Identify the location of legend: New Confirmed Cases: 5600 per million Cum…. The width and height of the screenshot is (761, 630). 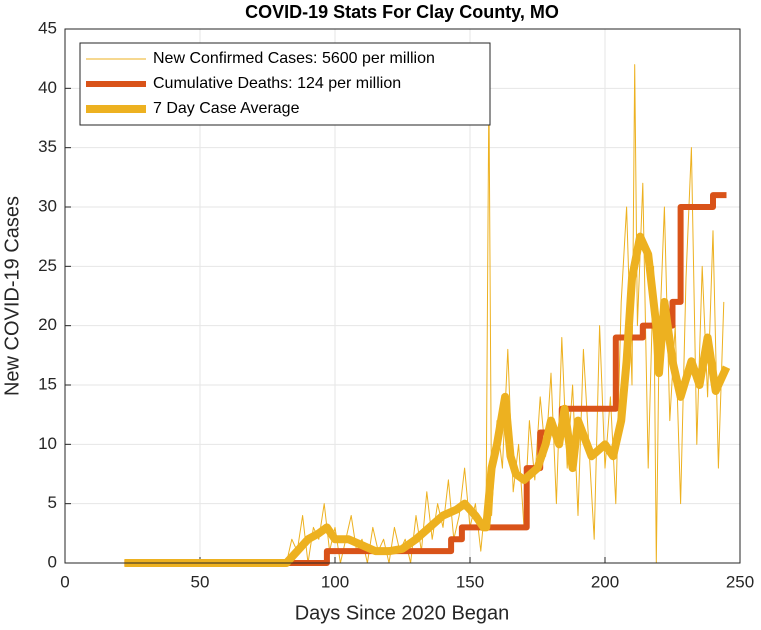
(285, 84).